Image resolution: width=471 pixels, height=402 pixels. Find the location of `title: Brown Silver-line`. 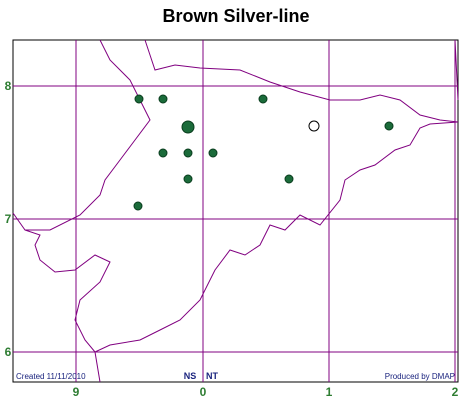

title: Brown Silver-line is located at coordinates (235, 16).